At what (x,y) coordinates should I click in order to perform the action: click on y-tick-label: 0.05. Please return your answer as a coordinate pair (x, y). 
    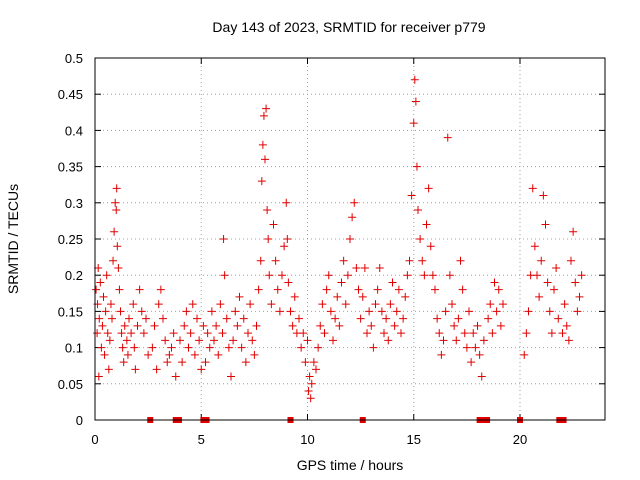
    Looking at the image, I should click on (70, 384).